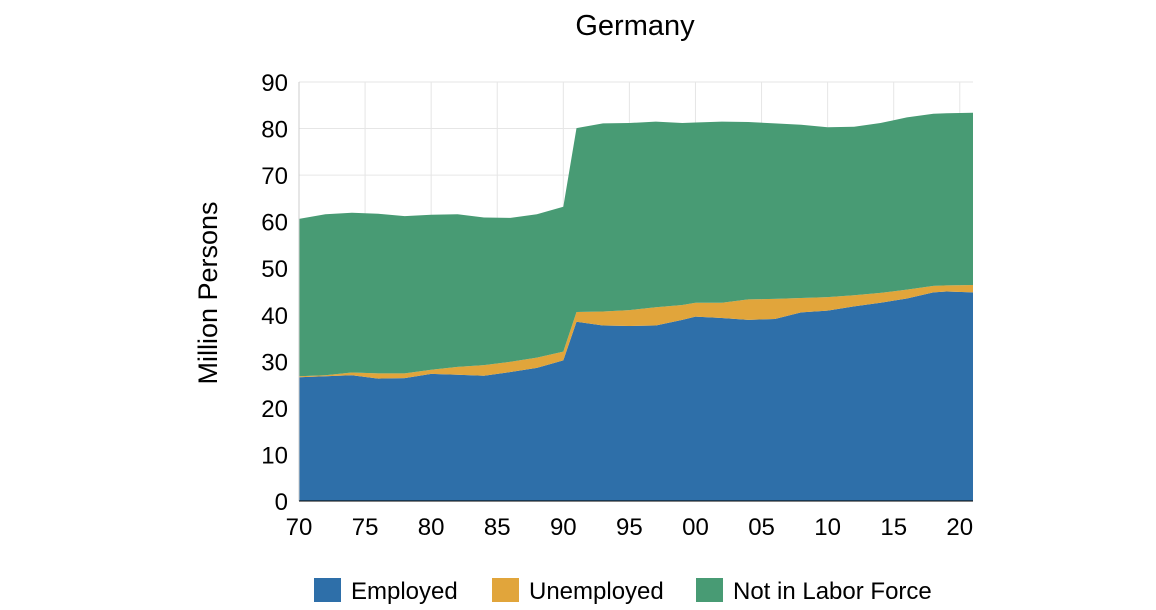 This screenshot has width=1156, height=610. I want to click on legend-label-unemployed: Unemployed, so click(596, 591).